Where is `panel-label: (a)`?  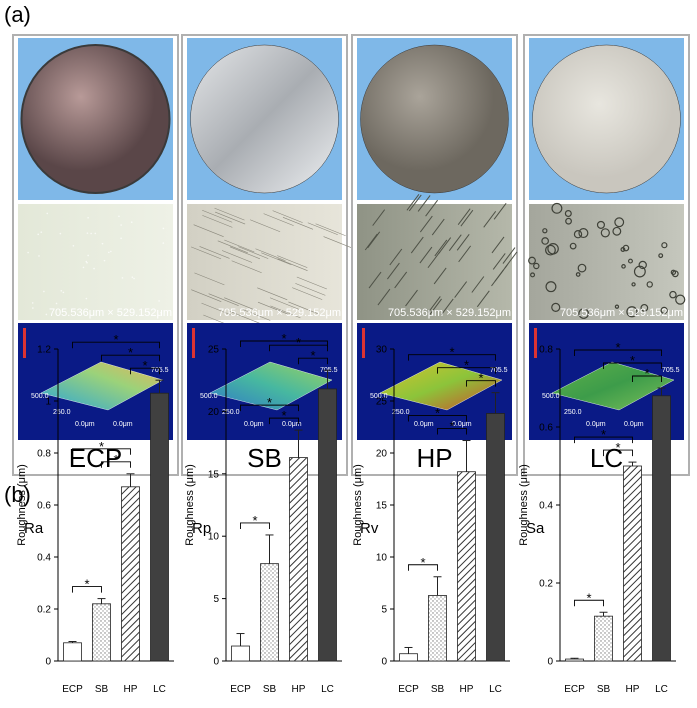
panel-label: (a) is located at coordinates (17, 14).